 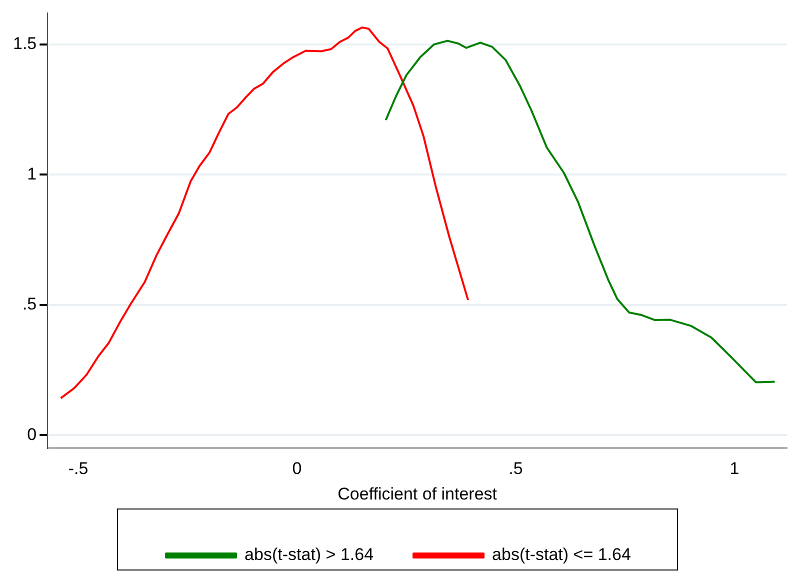 What do you see at coordinates (32, 174) in the screenshot?
I see `y-tick-label: 1` at bounding box center [32, 174].